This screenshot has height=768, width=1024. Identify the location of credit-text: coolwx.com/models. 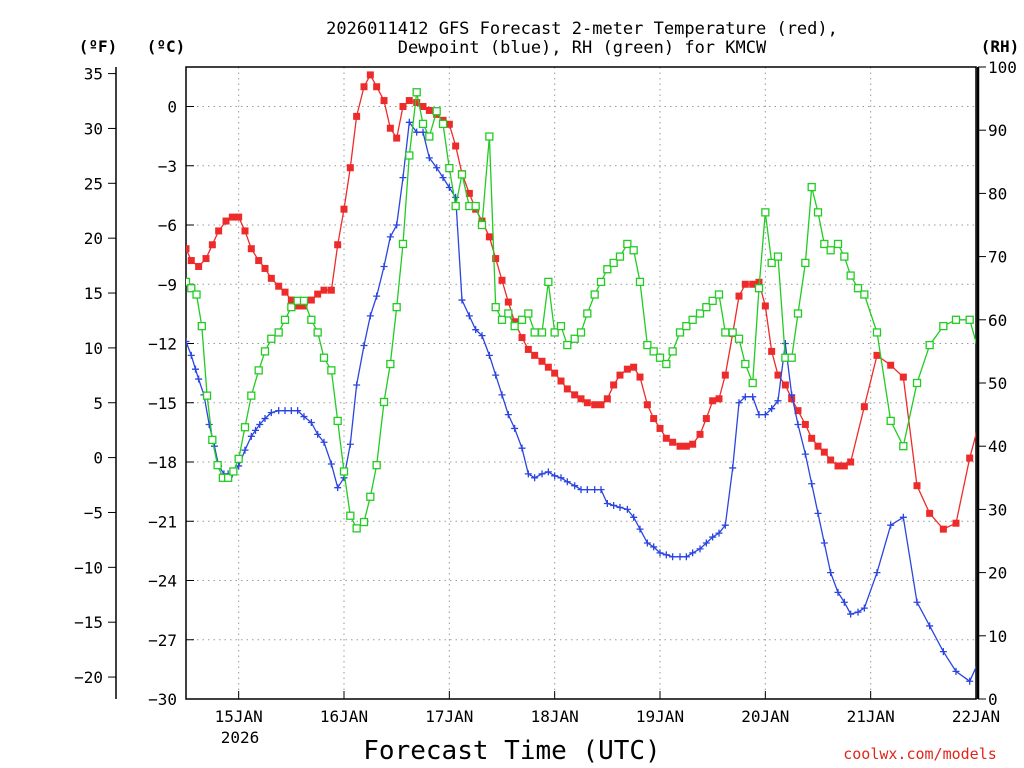
(920, 754).